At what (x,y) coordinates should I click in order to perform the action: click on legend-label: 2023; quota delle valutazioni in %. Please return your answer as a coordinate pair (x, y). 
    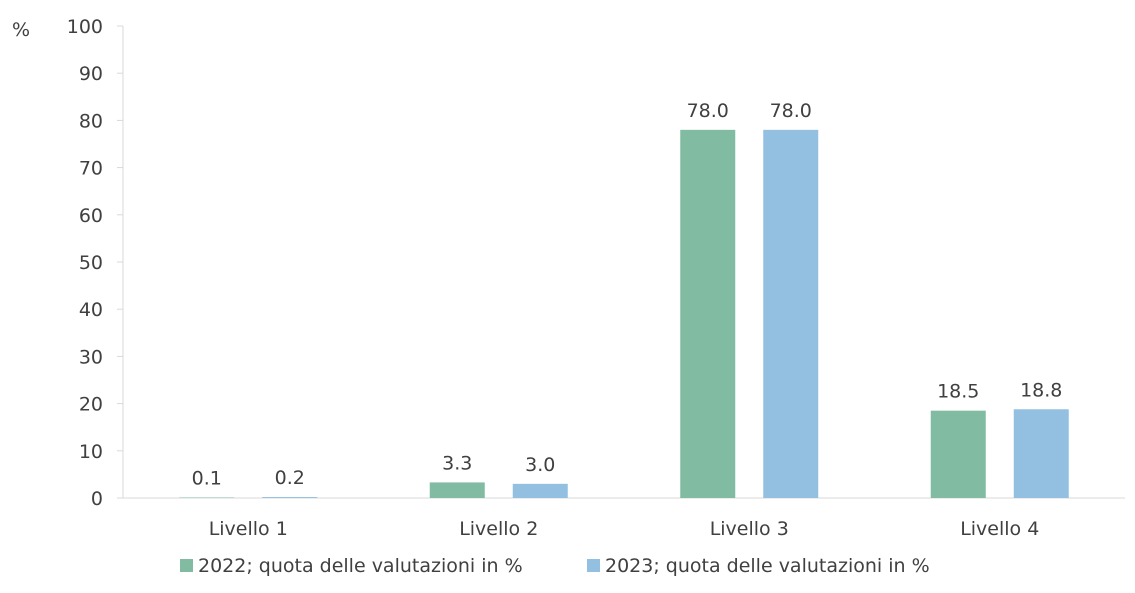
    Looking at the image, I should click on (767, 566).